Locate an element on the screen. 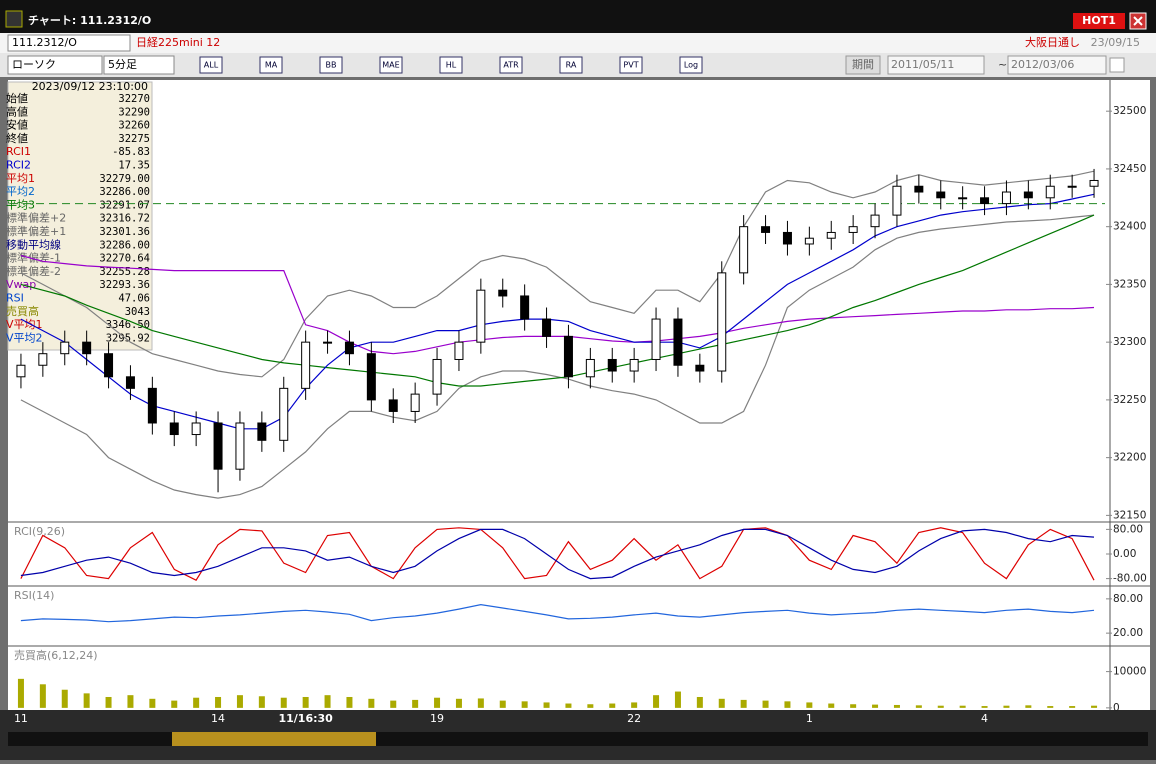  axis-background is located at coordinates (1130, 395).